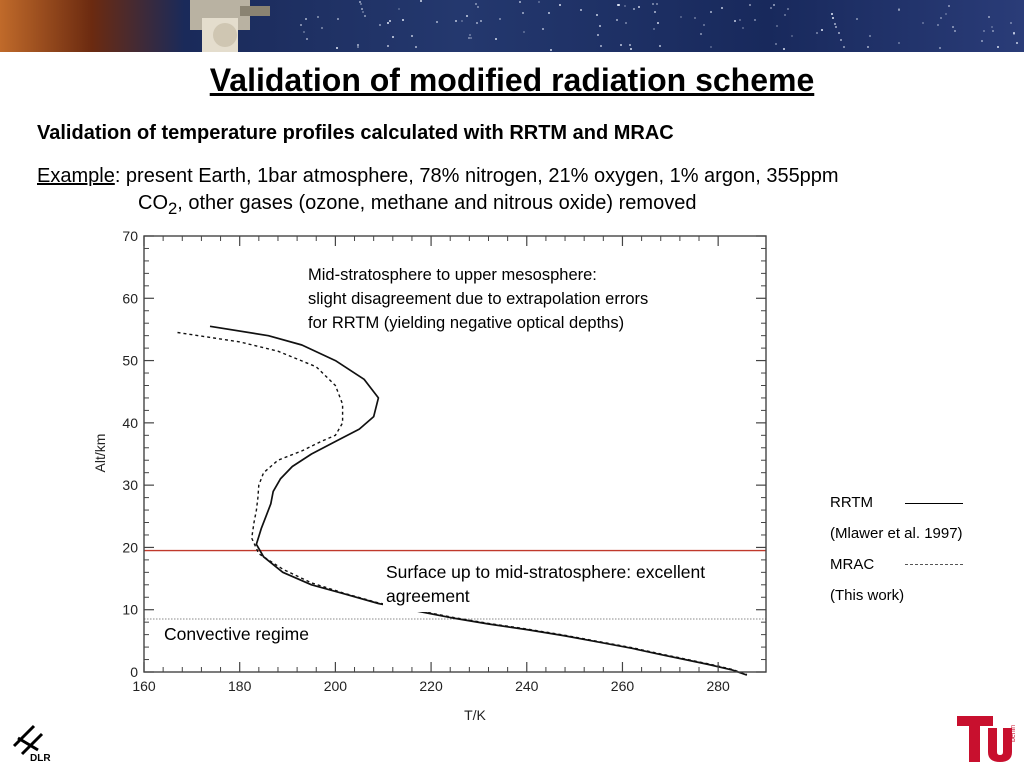 The image size is (1024, 768). What do you see at coordinates (527, 686) in the screenshot?
I see `x-tick-label: 240` at bounding box center [527, 686].